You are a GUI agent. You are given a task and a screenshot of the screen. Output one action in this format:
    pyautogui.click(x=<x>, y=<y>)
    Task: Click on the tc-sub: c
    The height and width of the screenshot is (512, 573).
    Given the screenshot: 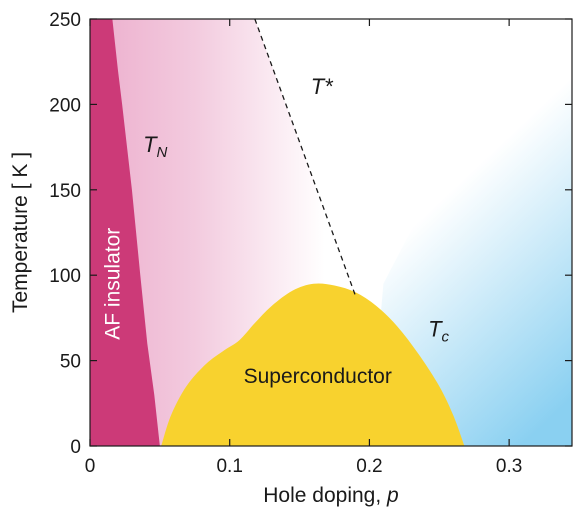 What is the action you would take?
    pyautogui.click(x=446, y=337)
    